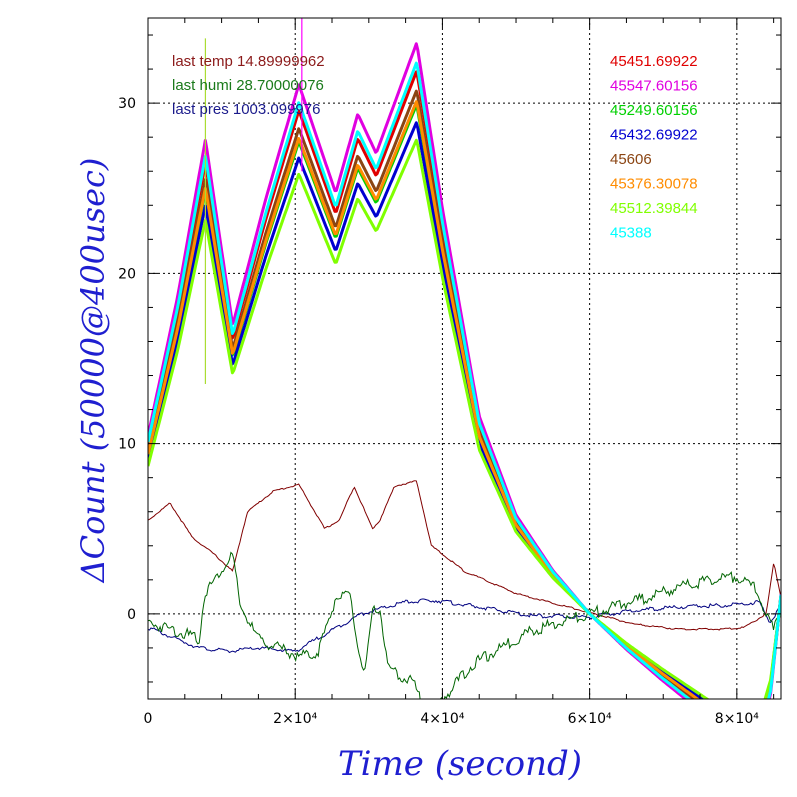 The image size is (797, 797). I want to click on legend-entry: 45376.30078, so click(654, 184).